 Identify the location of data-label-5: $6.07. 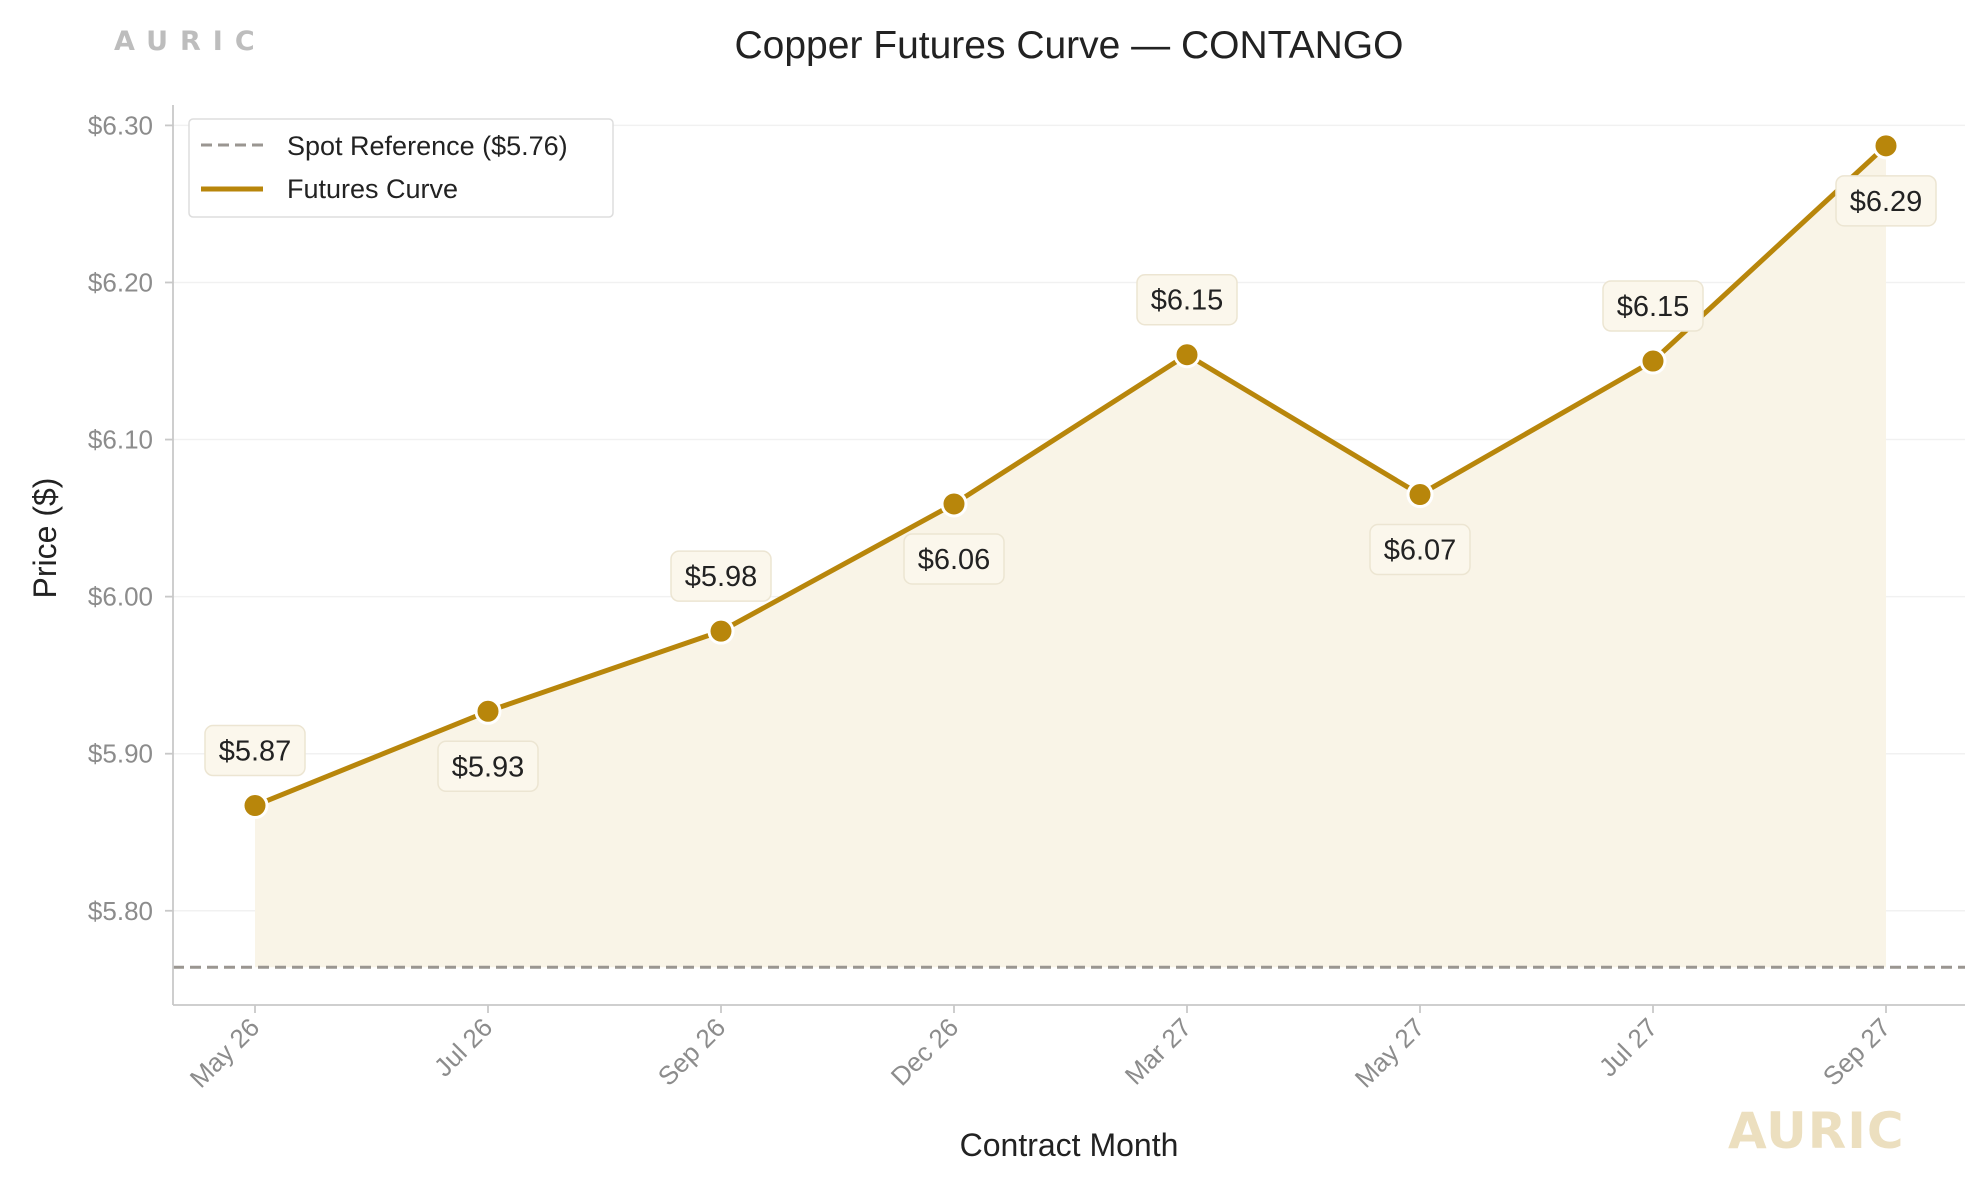
(1420, 551).